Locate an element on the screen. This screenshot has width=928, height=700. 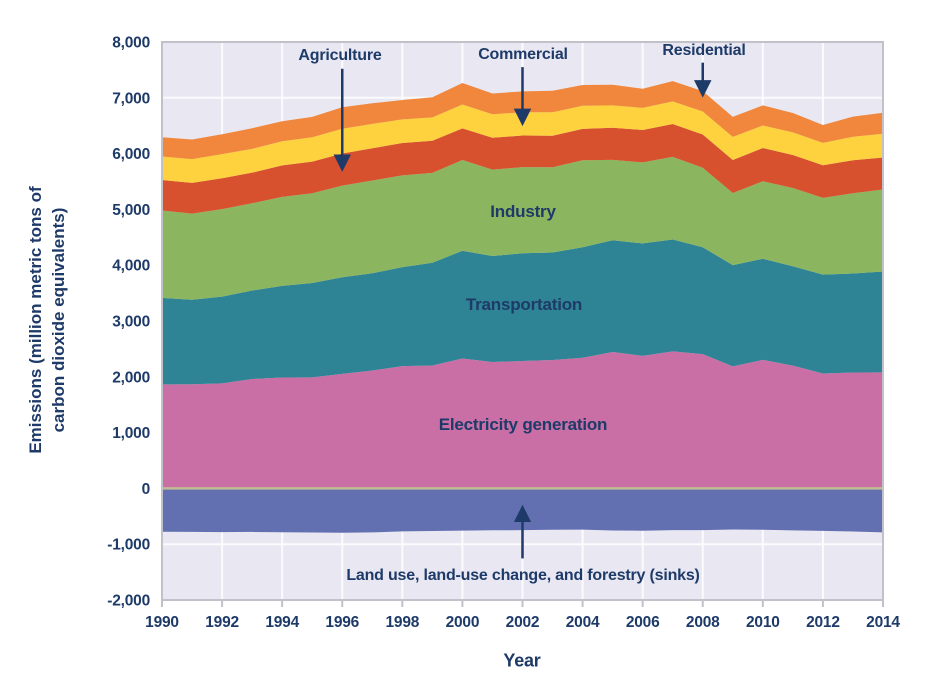
y-tick-label: -1,000 is located at coordinates (128, 545).